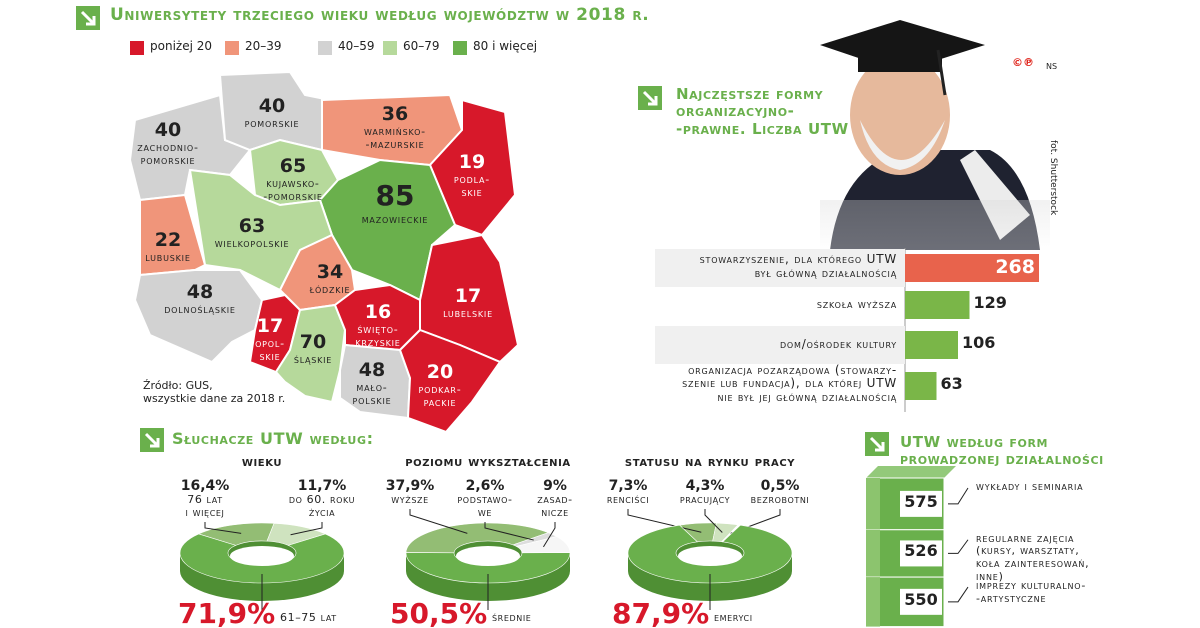 This screenshot has height=628, width=1200. I want to click on region-value: 20, so click(440, 372).